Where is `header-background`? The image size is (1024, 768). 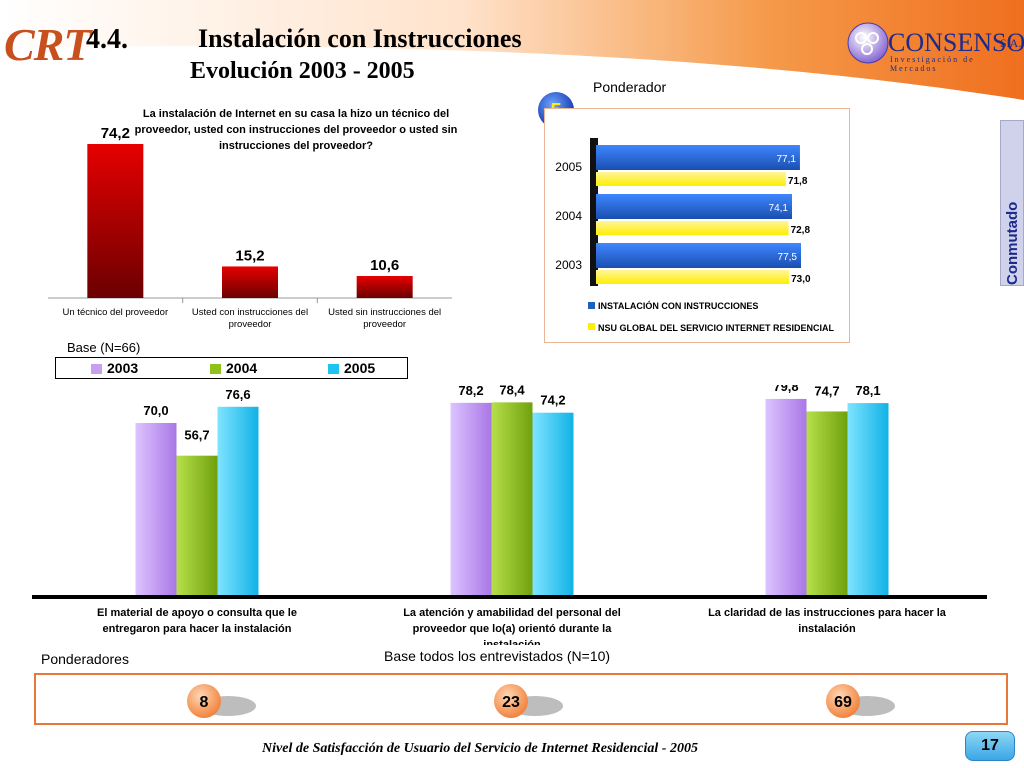 header-background is located at coordinates (512, 50).